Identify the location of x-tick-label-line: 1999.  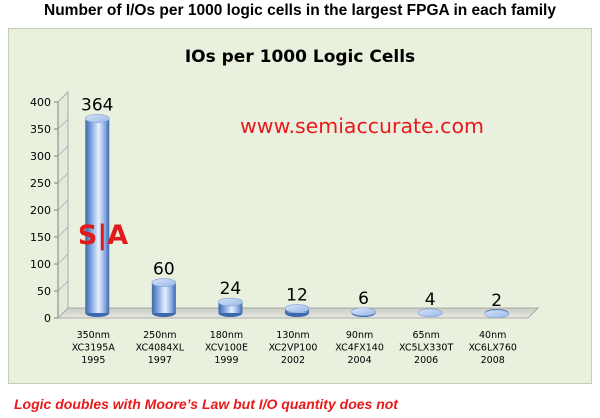
(226, 360).